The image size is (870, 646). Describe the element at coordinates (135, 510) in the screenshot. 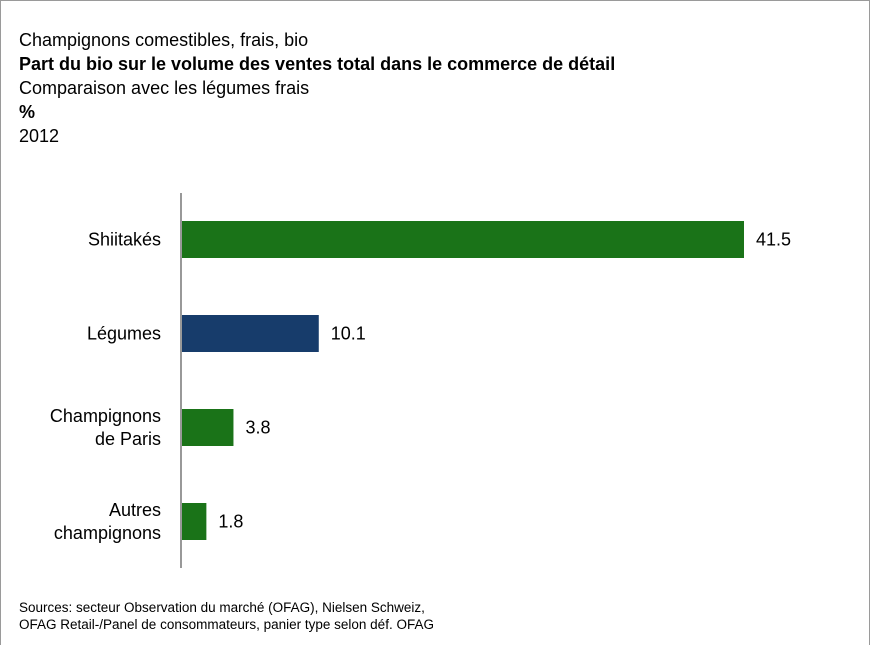

I see `category-label: Autres` at that location.